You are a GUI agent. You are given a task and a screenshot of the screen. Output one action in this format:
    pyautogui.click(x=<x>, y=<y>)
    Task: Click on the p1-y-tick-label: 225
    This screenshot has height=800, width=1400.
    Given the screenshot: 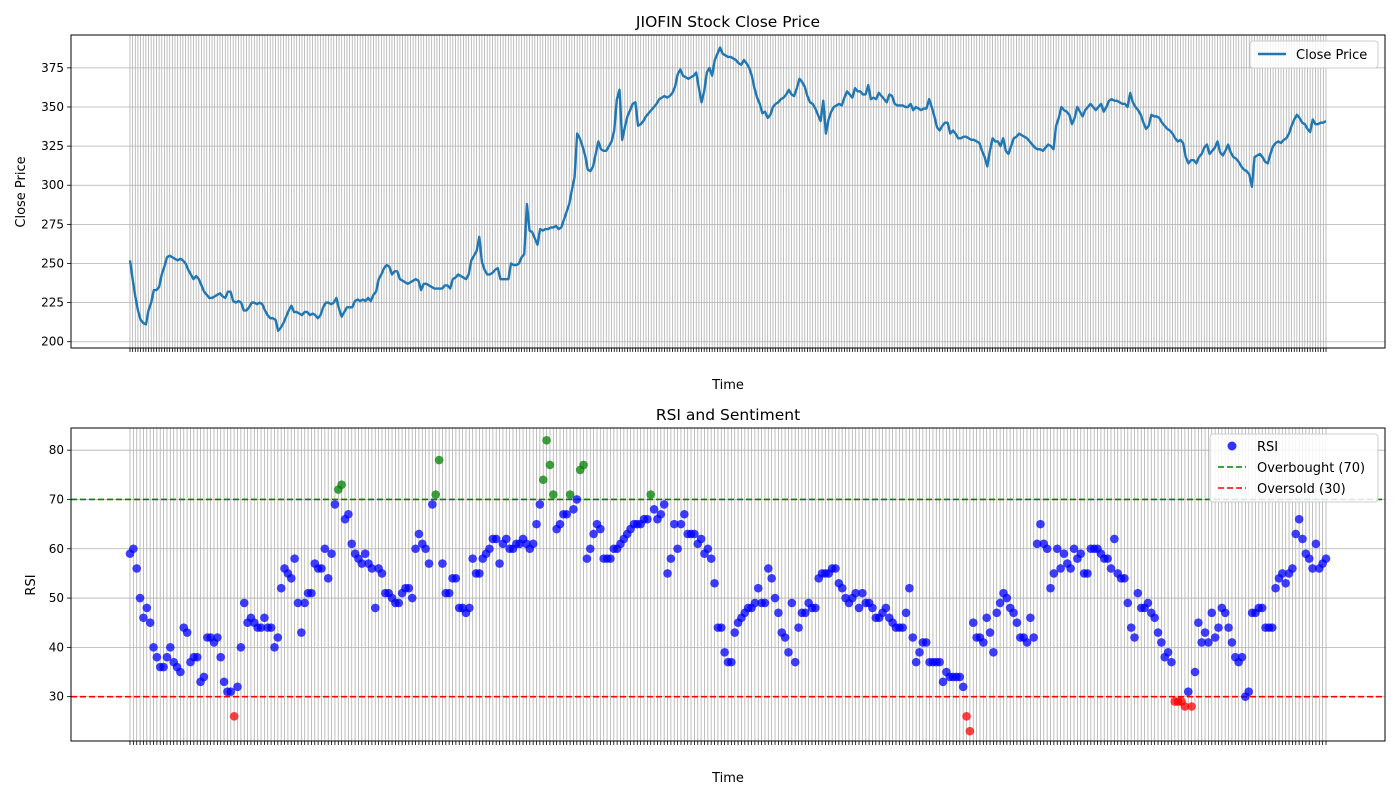 What is the action you would take?
    pyautogui.click(x=52, y=303)
    